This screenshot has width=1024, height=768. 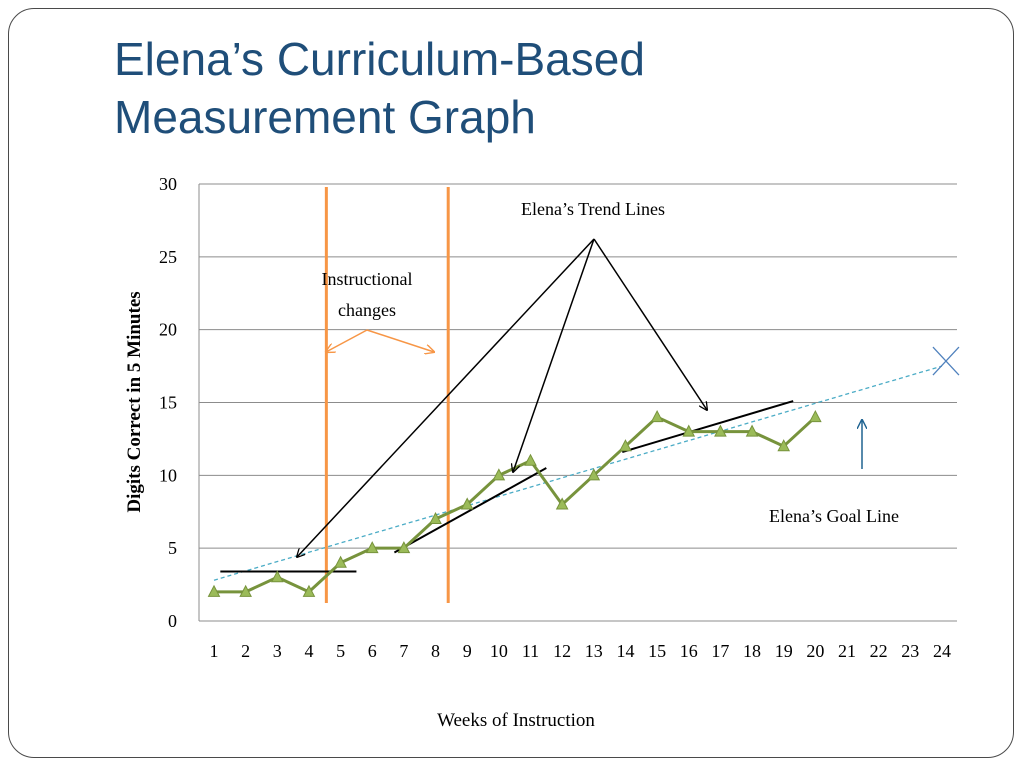 I want to click on trend-lines, so click(x=507, y=486).